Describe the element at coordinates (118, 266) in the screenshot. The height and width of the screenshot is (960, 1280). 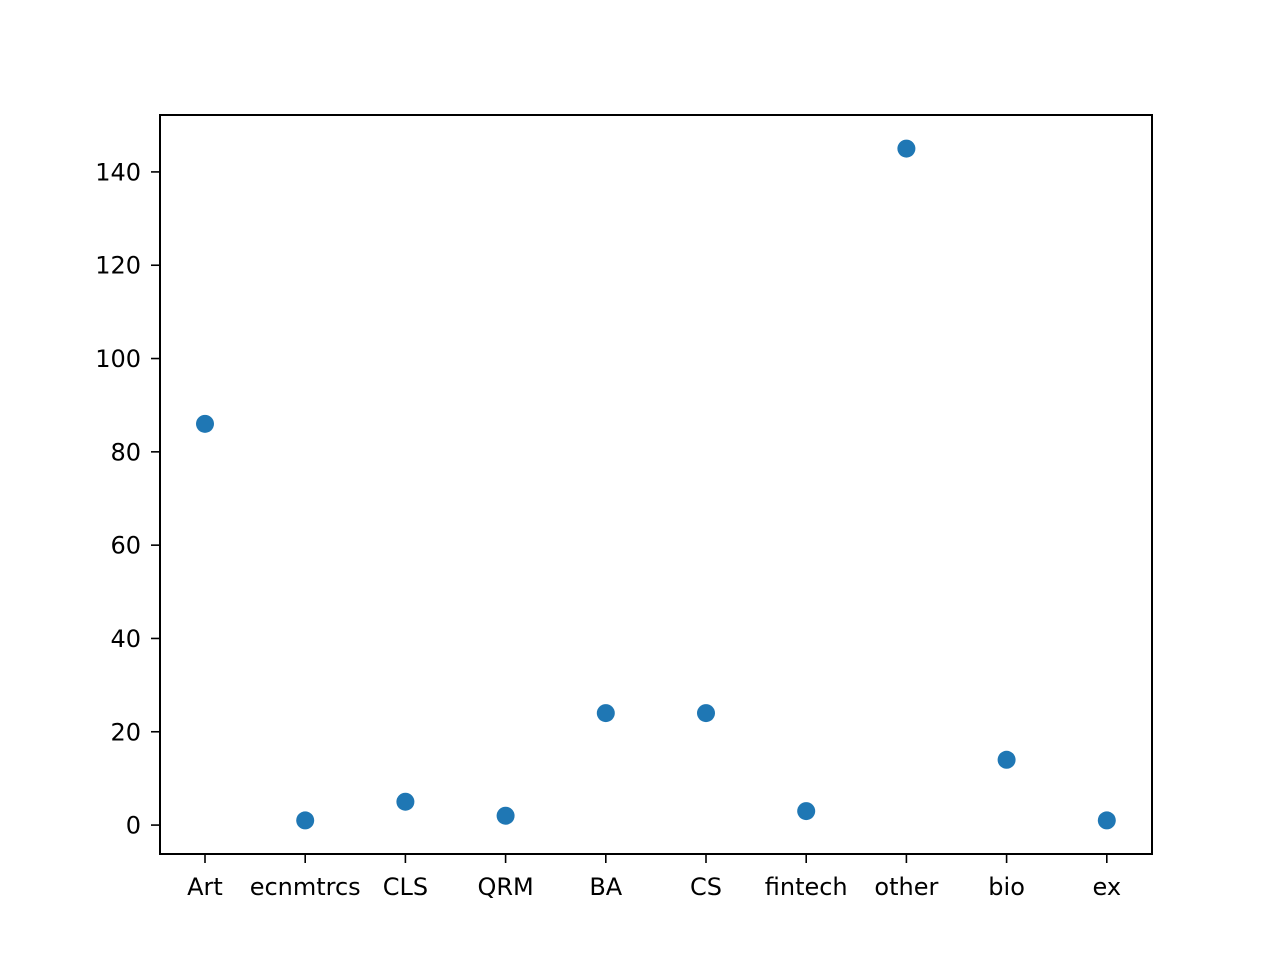
I see `y-tick-label: 120` at that location.